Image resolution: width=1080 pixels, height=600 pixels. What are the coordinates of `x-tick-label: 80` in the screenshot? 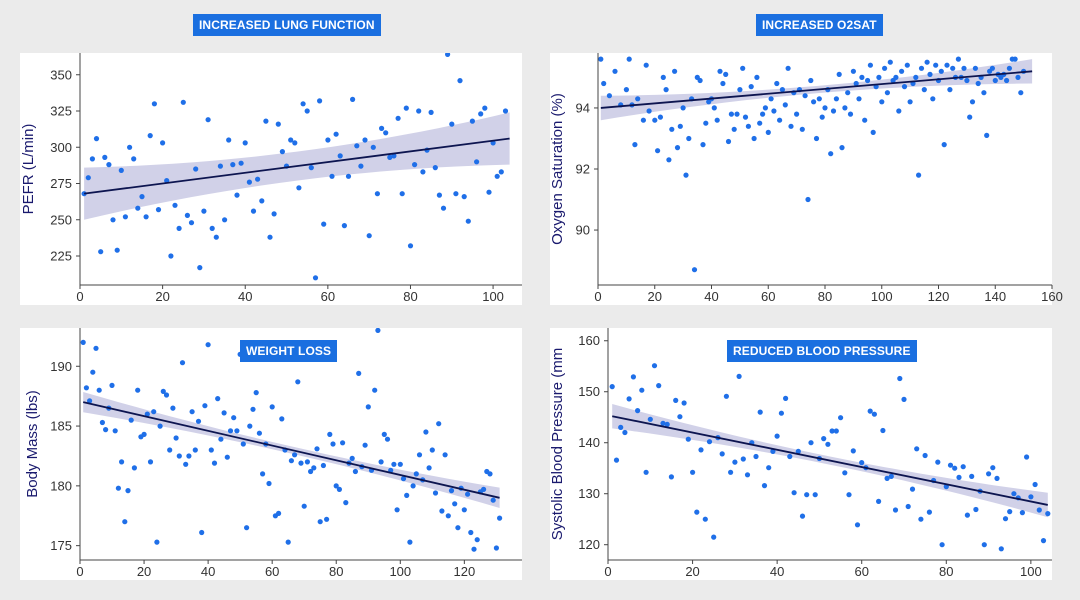 It's located at (336, 571).